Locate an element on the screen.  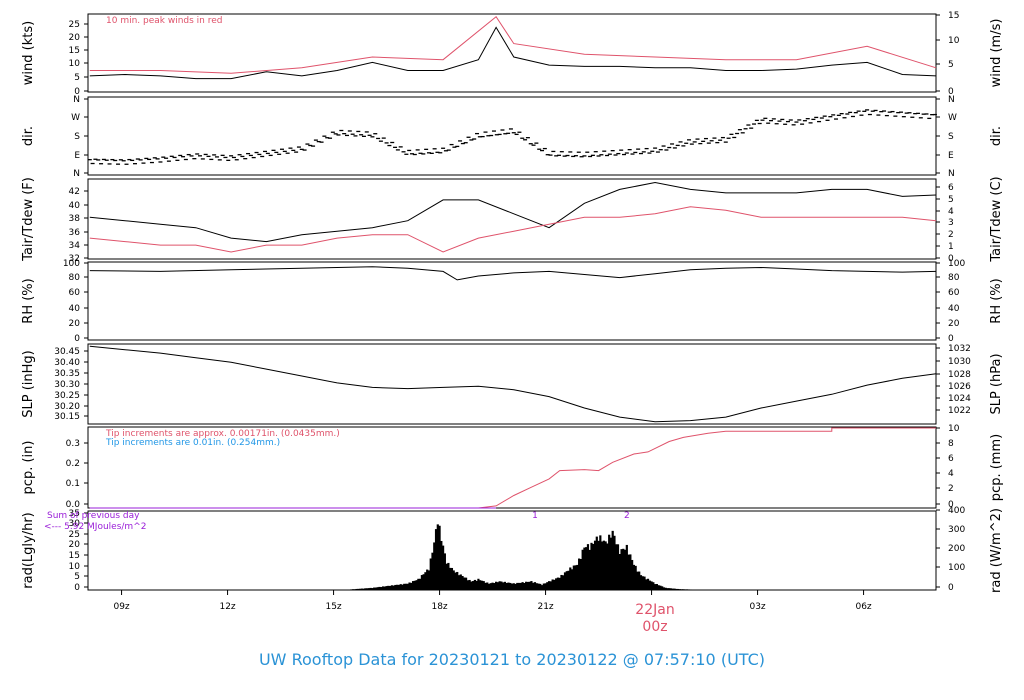
rad-marker: 1 is located at coordinates (535, 516).